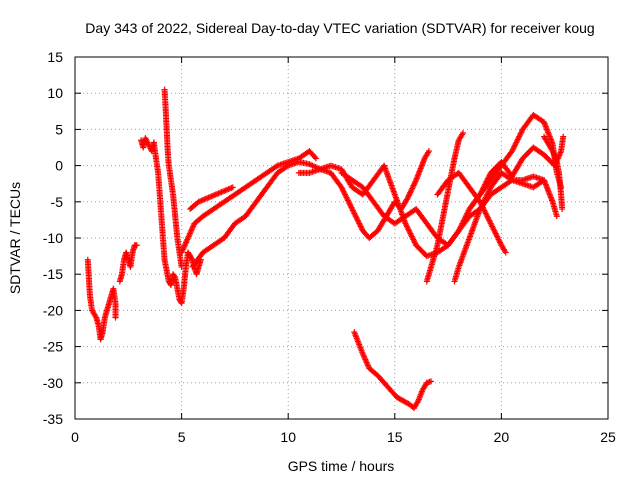 This screenshot has height=480, width=640. I want to click on y-tick-label: -15, so click(53, 274).